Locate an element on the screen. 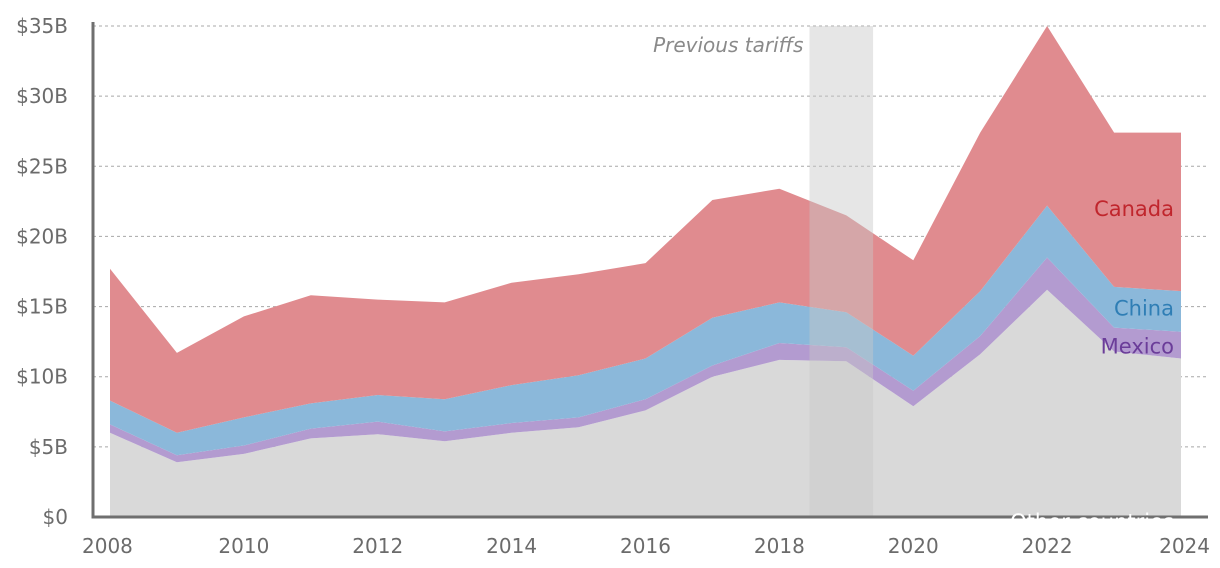  series-label-canada: Canada is located at coordinates (1134, 209).